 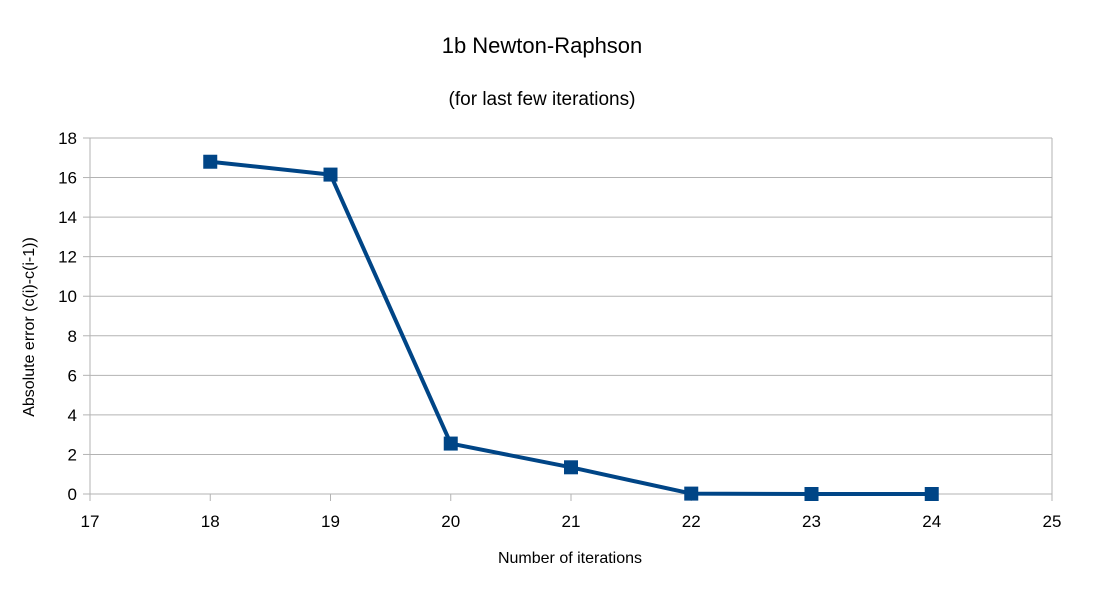 I want to click on y-tick-label: 0, so click(x=72, y=494).